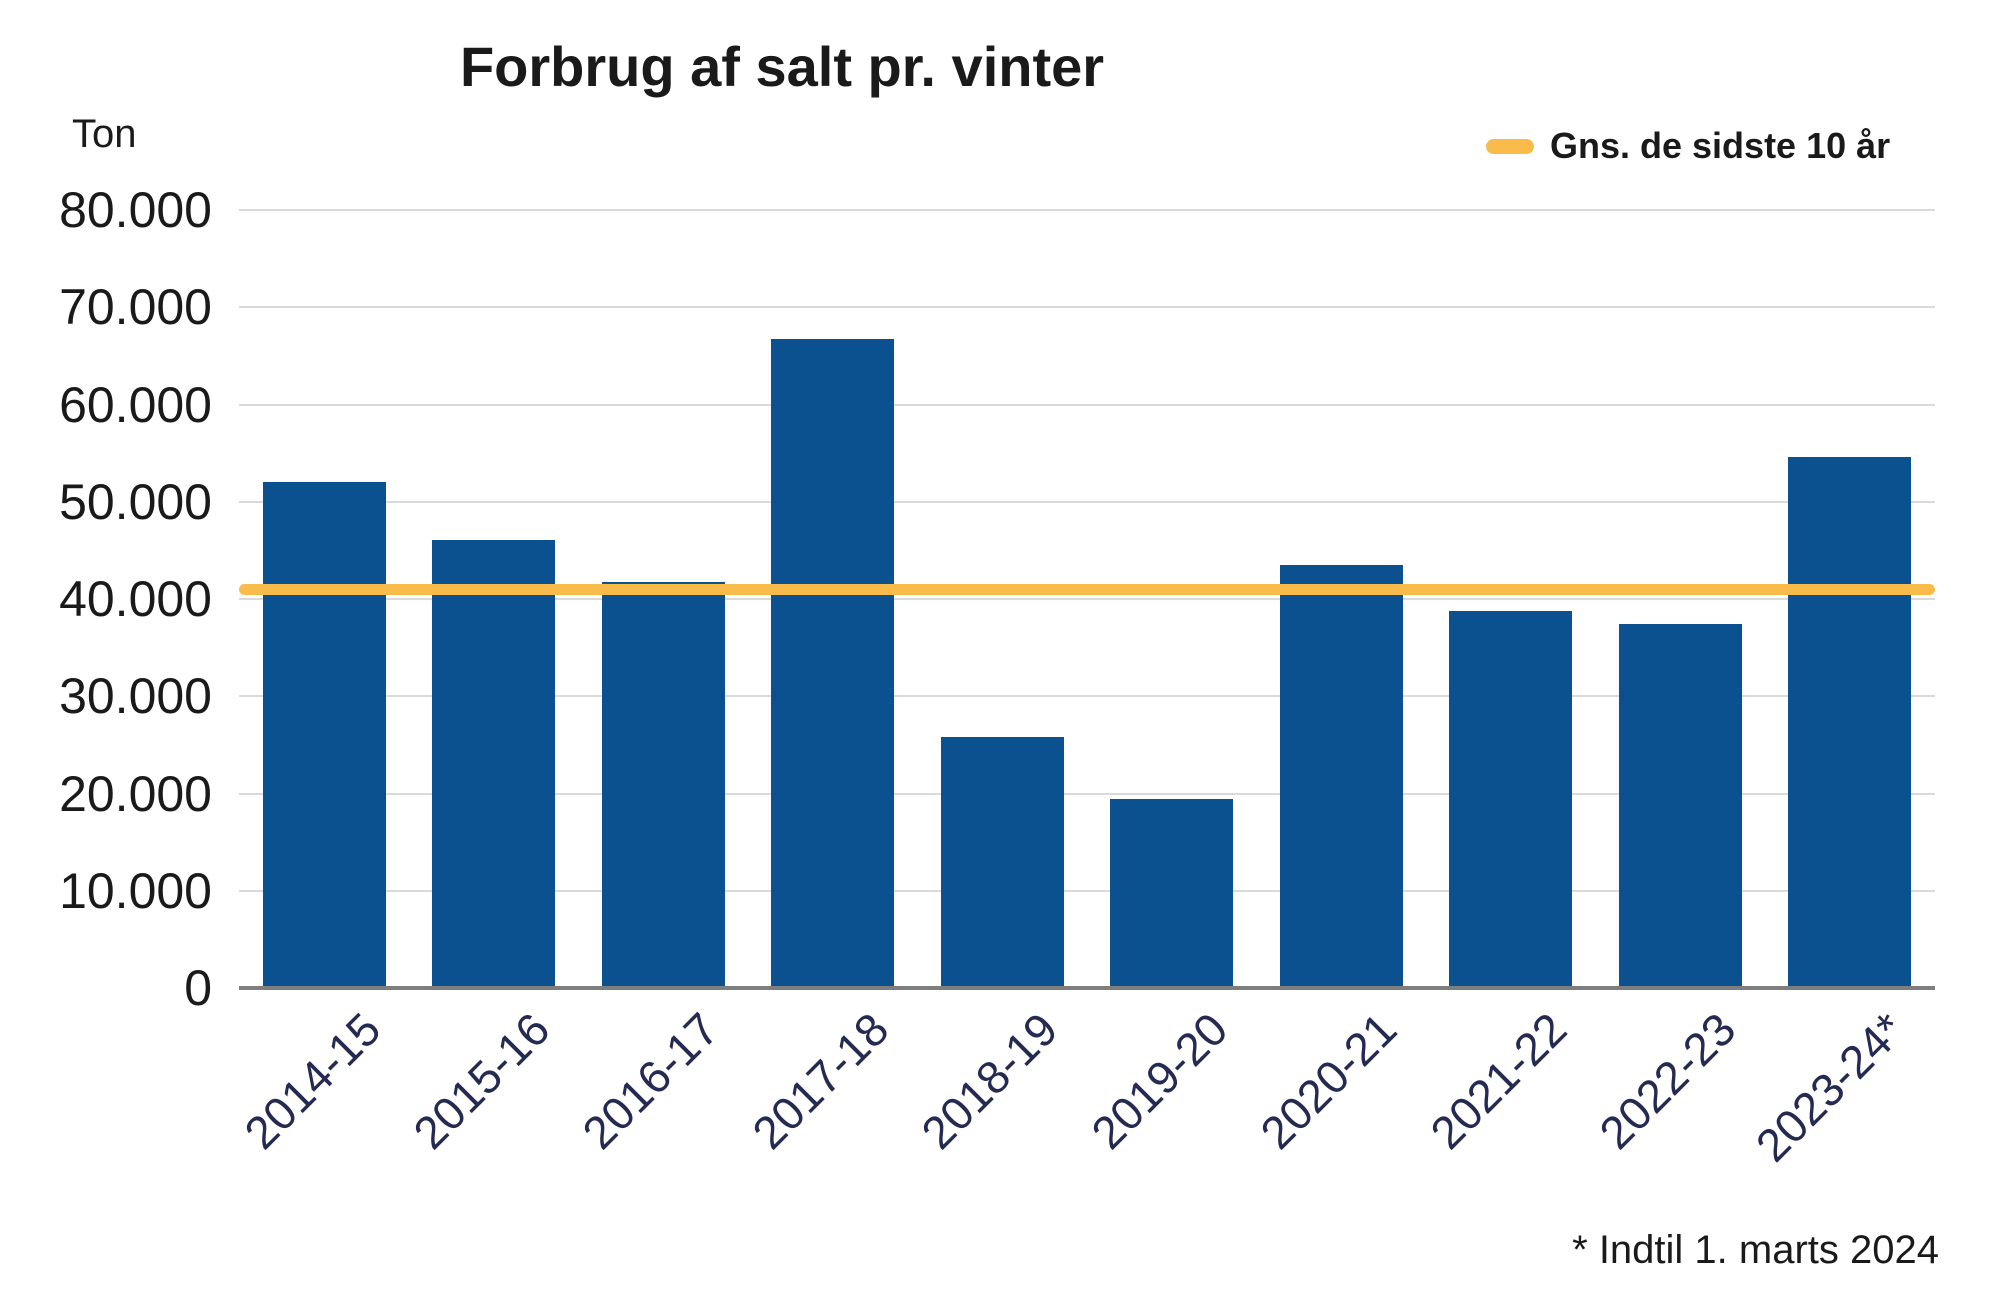  What do you see at coordinates (1720, 145) in the screenshot?
I see `legend-label: Gns. de sidste 10 år` at bounding box center [1720, 145].